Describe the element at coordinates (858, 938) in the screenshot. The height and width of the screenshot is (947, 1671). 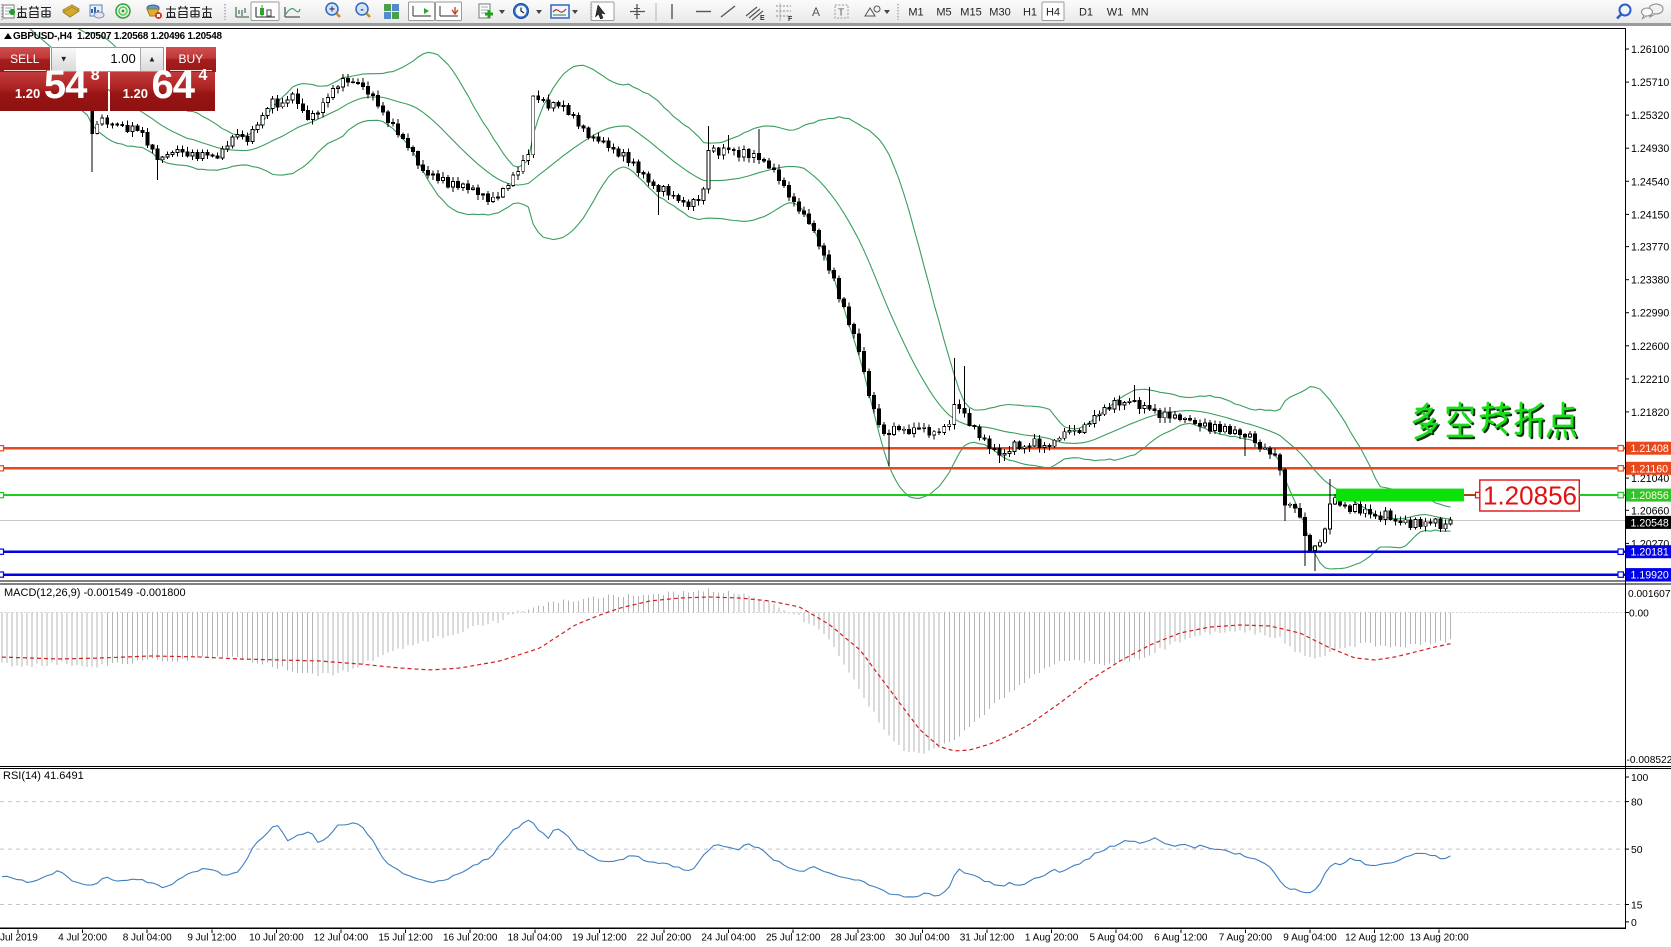
I see `svg-text: 28 Jul 23:00` at that location.